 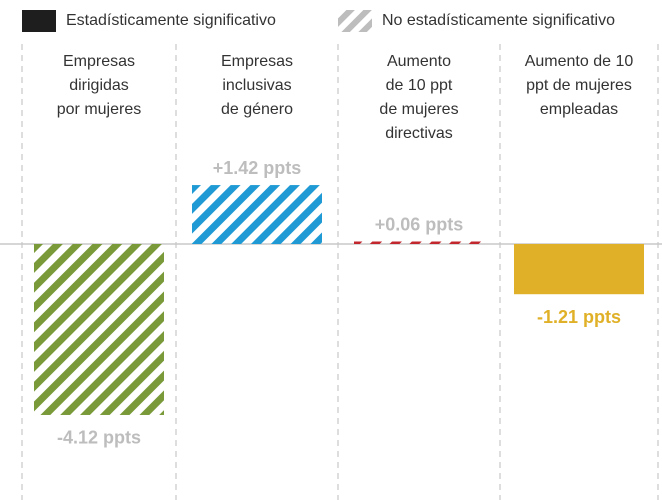 What do you see at coordinates (579, 85) in the screenshot?
I see `category-label: Aumento de 10 ppt de mujeres empleadas` at bounding box center [579, 85].